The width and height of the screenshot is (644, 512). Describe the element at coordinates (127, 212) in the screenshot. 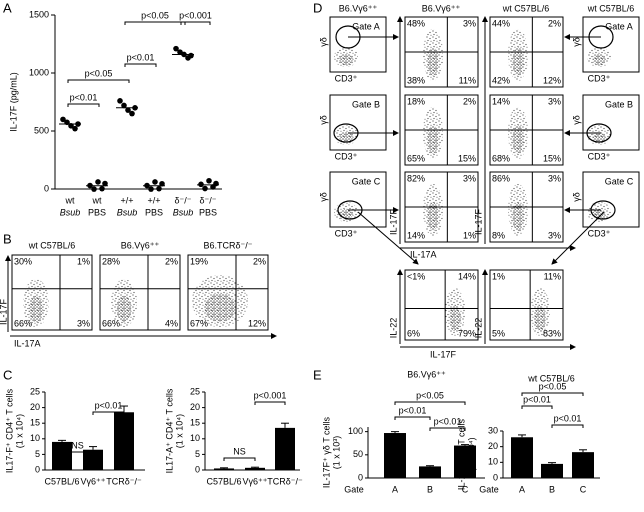

I see `x-tick-label: Bsub` at that location.